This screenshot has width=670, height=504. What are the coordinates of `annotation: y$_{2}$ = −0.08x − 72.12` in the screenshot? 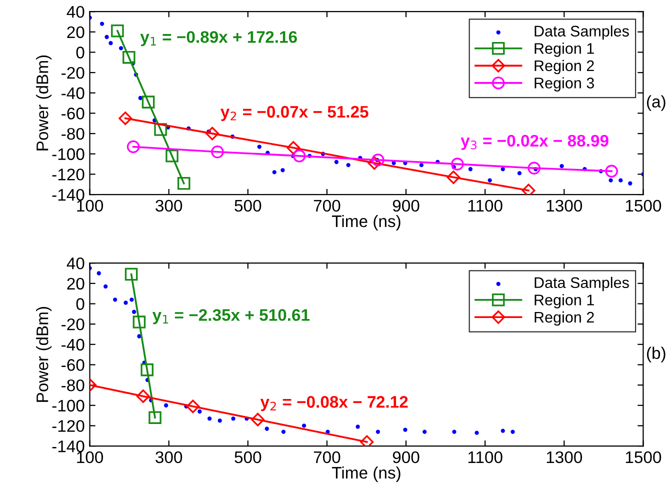 It's located at (334, 404).